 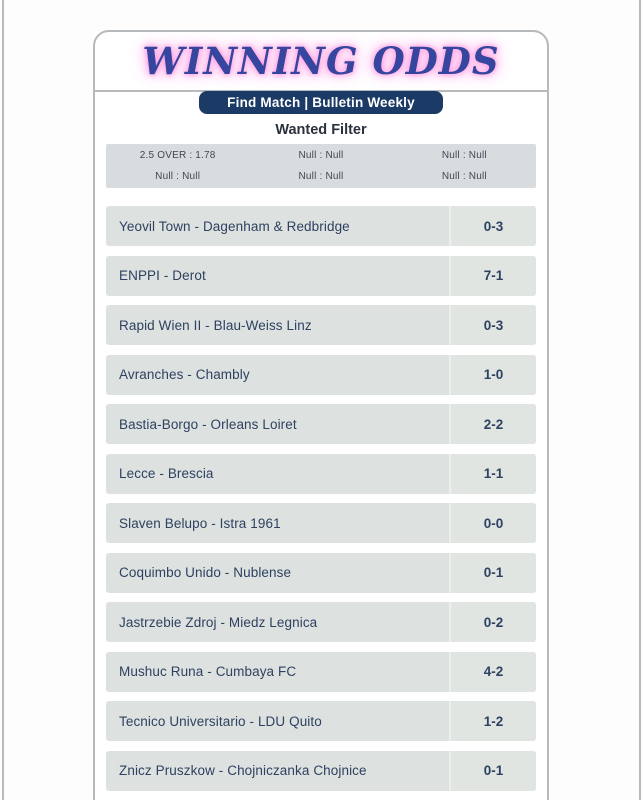 I want to click on match-score: 2-2, so click(x=492, y=424).